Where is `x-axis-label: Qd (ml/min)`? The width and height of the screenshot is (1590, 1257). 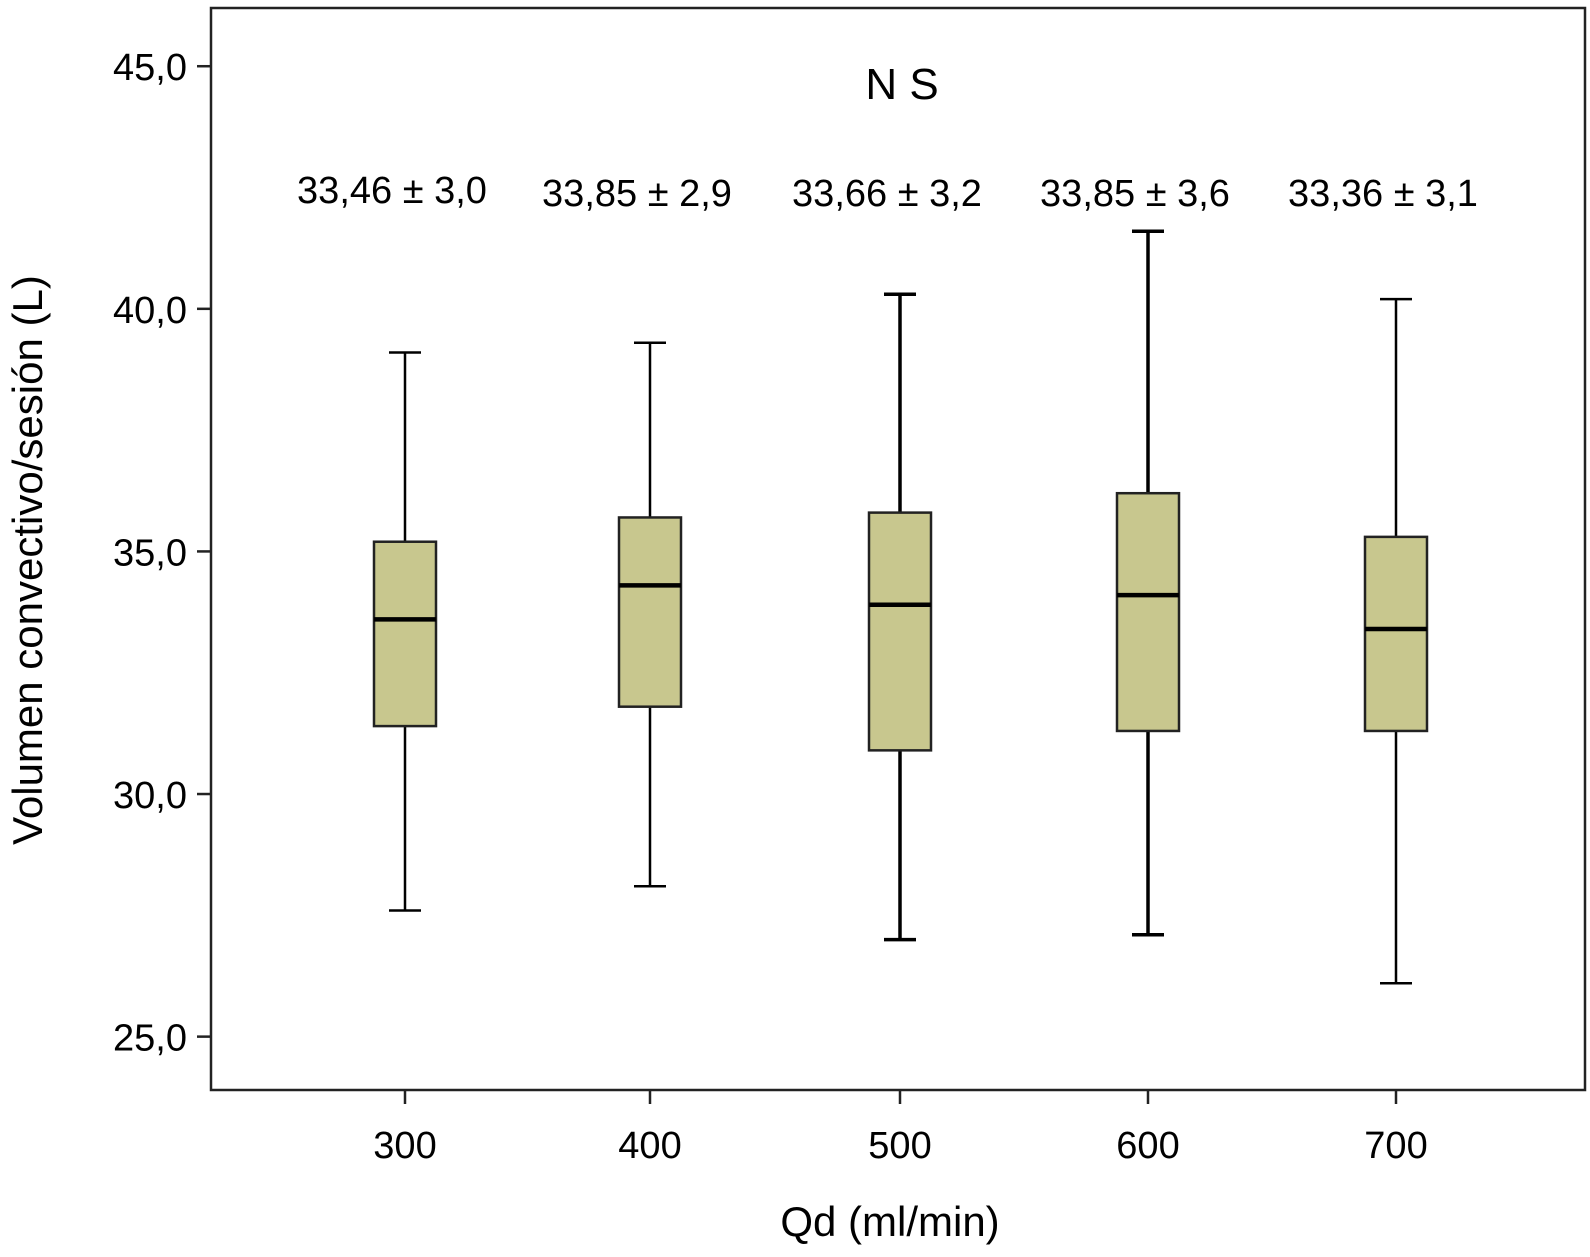 x-axis-label: Qd (ml/min) is located at coordinates (889, 1221).